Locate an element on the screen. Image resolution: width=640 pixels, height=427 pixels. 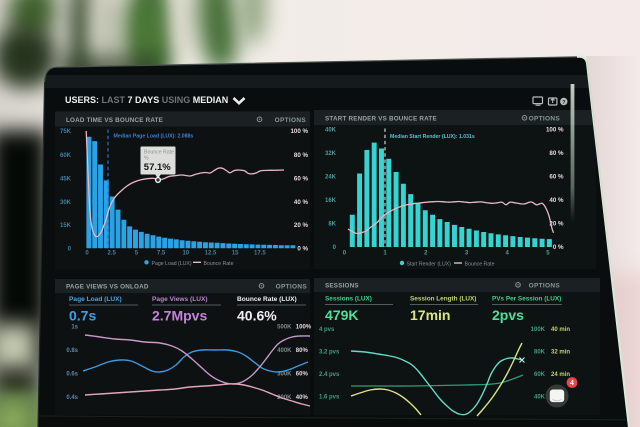
svg-text: 4 pvs is located at coordinates (327, 330).